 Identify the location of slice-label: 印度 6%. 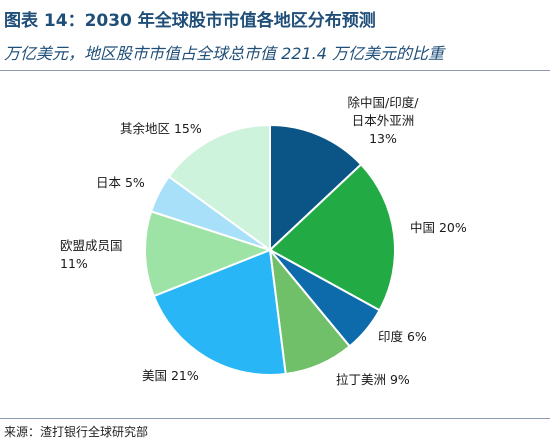
(402, 336).